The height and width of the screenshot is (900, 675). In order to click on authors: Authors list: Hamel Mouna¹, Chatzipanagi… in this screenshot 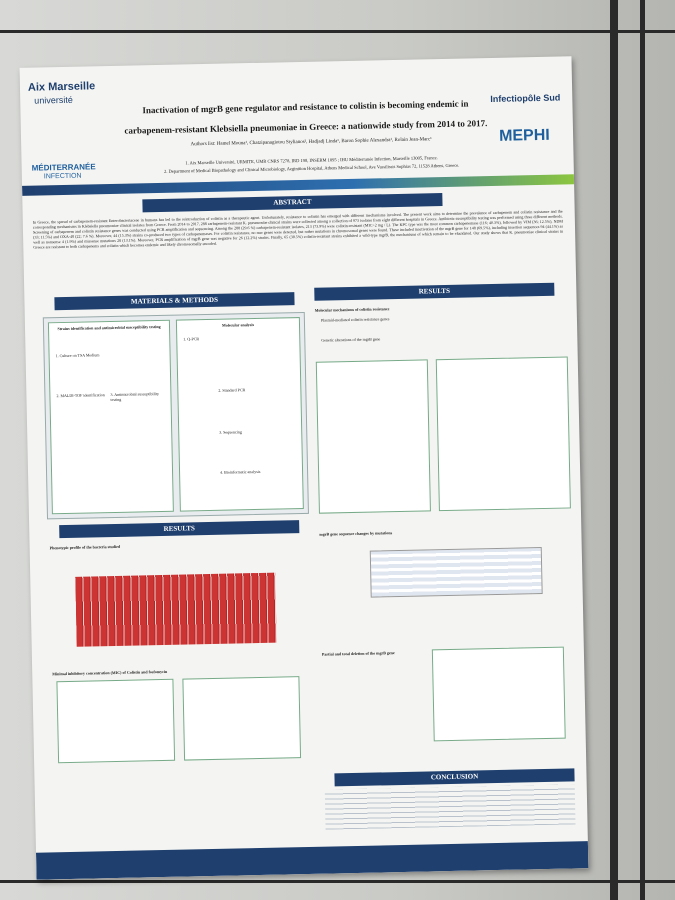, I will do `click(311, 142)`.